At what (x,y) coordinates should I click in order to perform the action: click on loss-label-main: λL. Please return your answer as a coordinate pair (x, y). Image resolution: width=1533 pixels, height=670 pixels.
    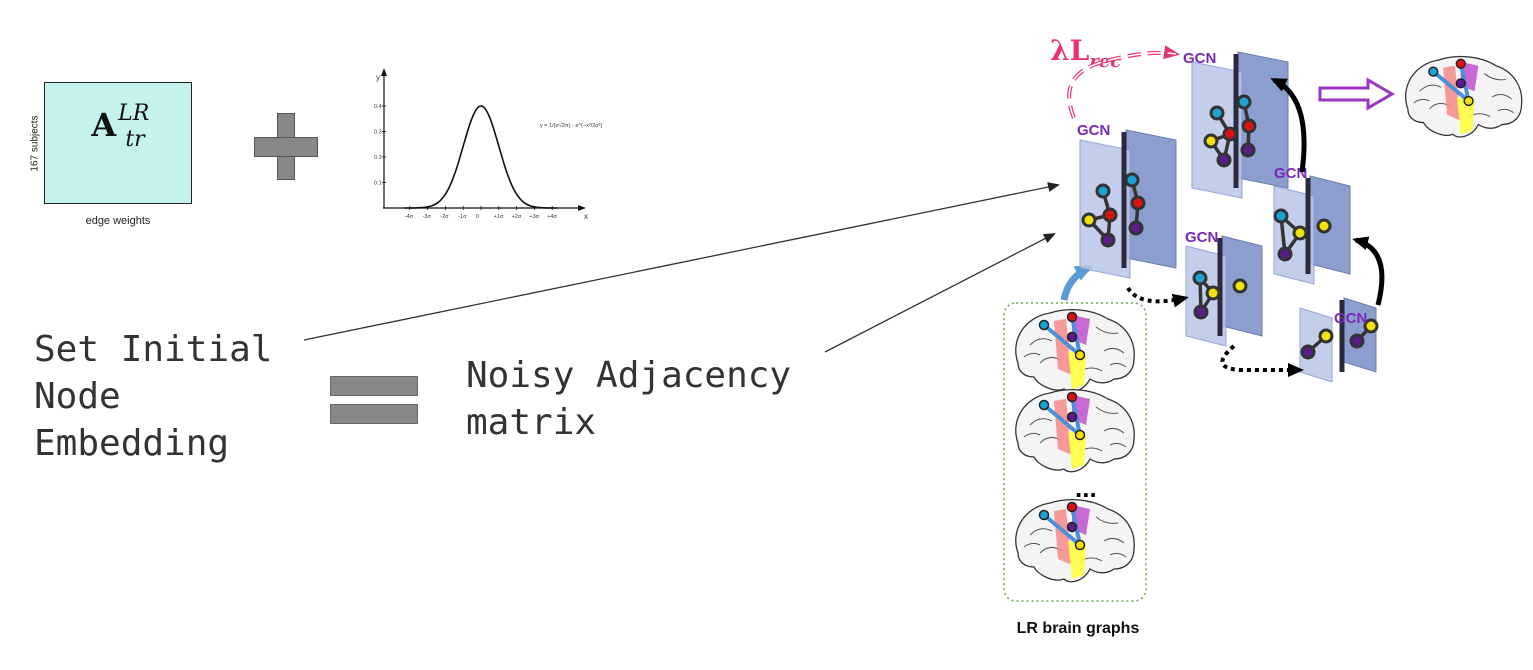
    Looking at the image, I should click on (1070, 50).